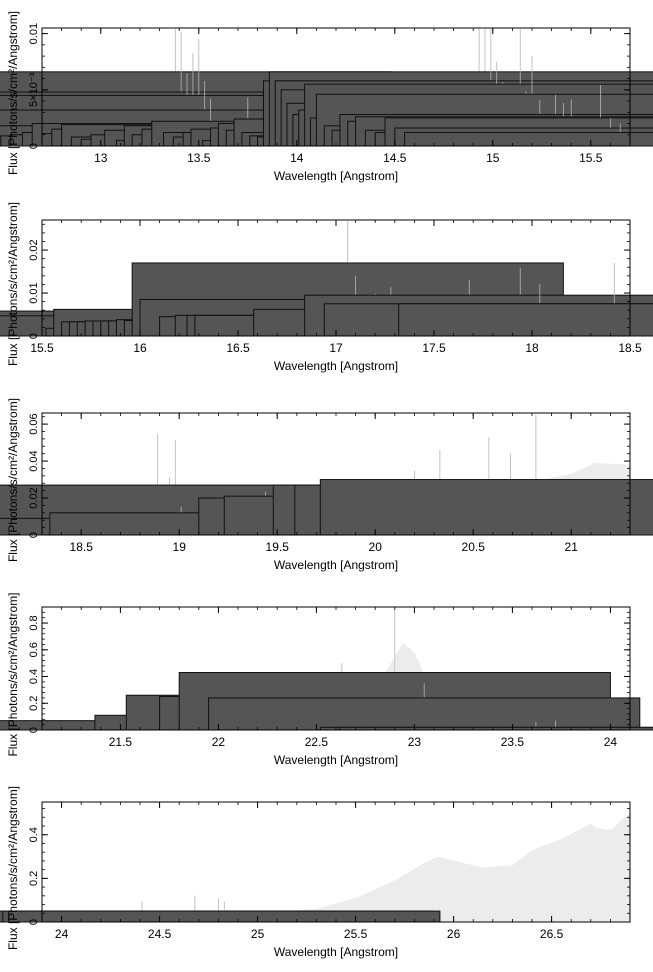 The height and width of the screenshot is (972, 653). Describe the element at coordinates (513, 742) in the screenshot. I see `x-tick-label: 23.5` at that location.